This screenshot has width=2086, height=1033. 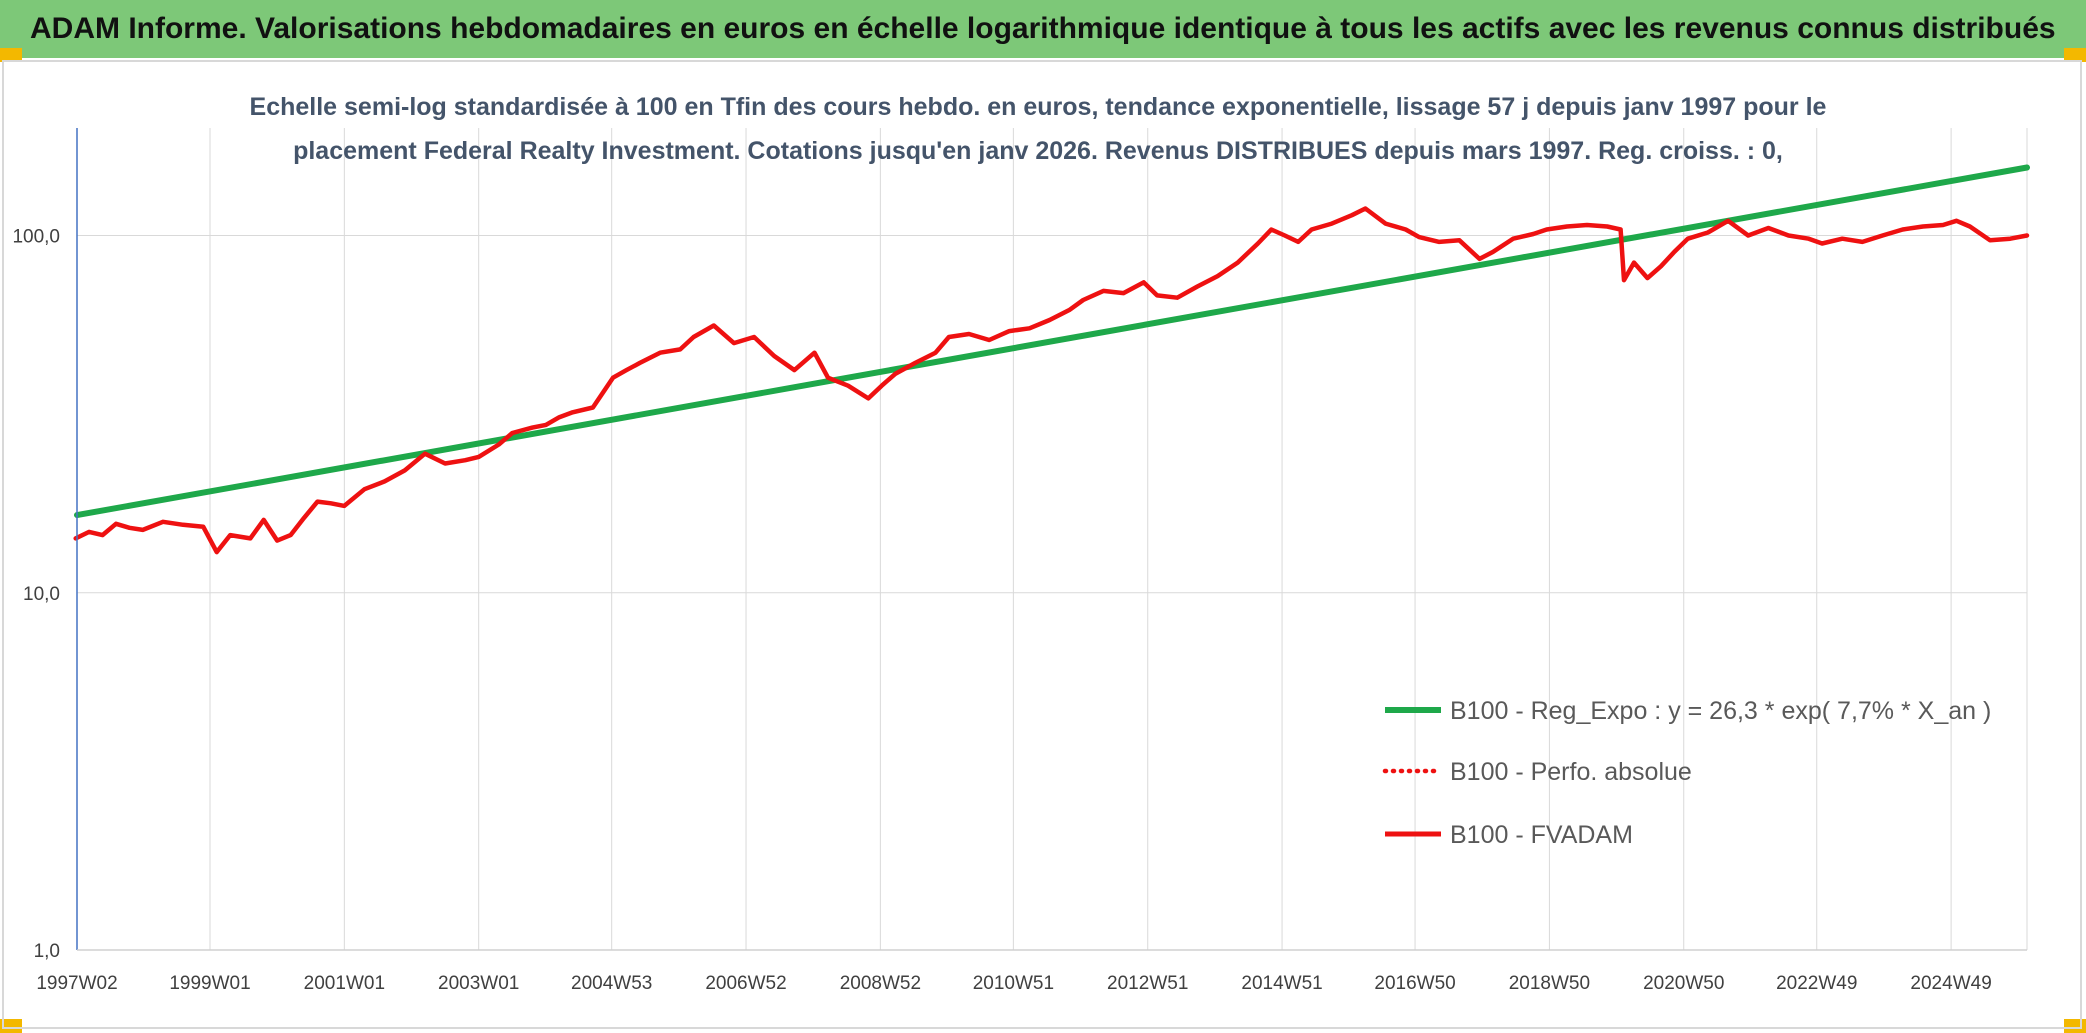 I want to click on y-tick-label: 100,0, so click(x=36, y=237).